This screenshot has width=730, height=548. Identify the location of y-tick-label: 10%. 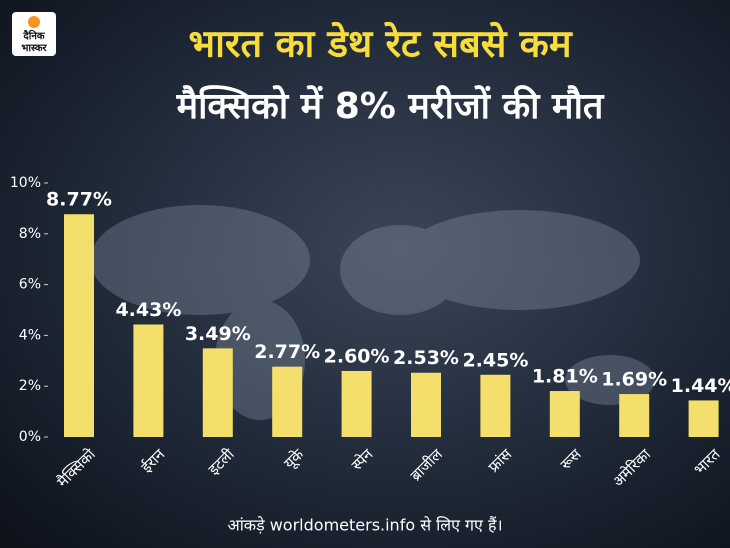
(25, 183).